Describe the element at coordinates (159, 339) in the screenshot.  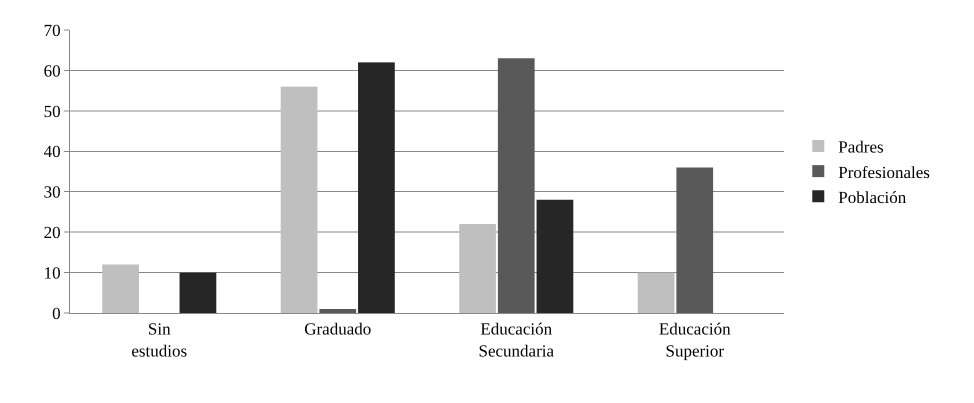
I see `x-tick-label: Sin estudios` at that location.